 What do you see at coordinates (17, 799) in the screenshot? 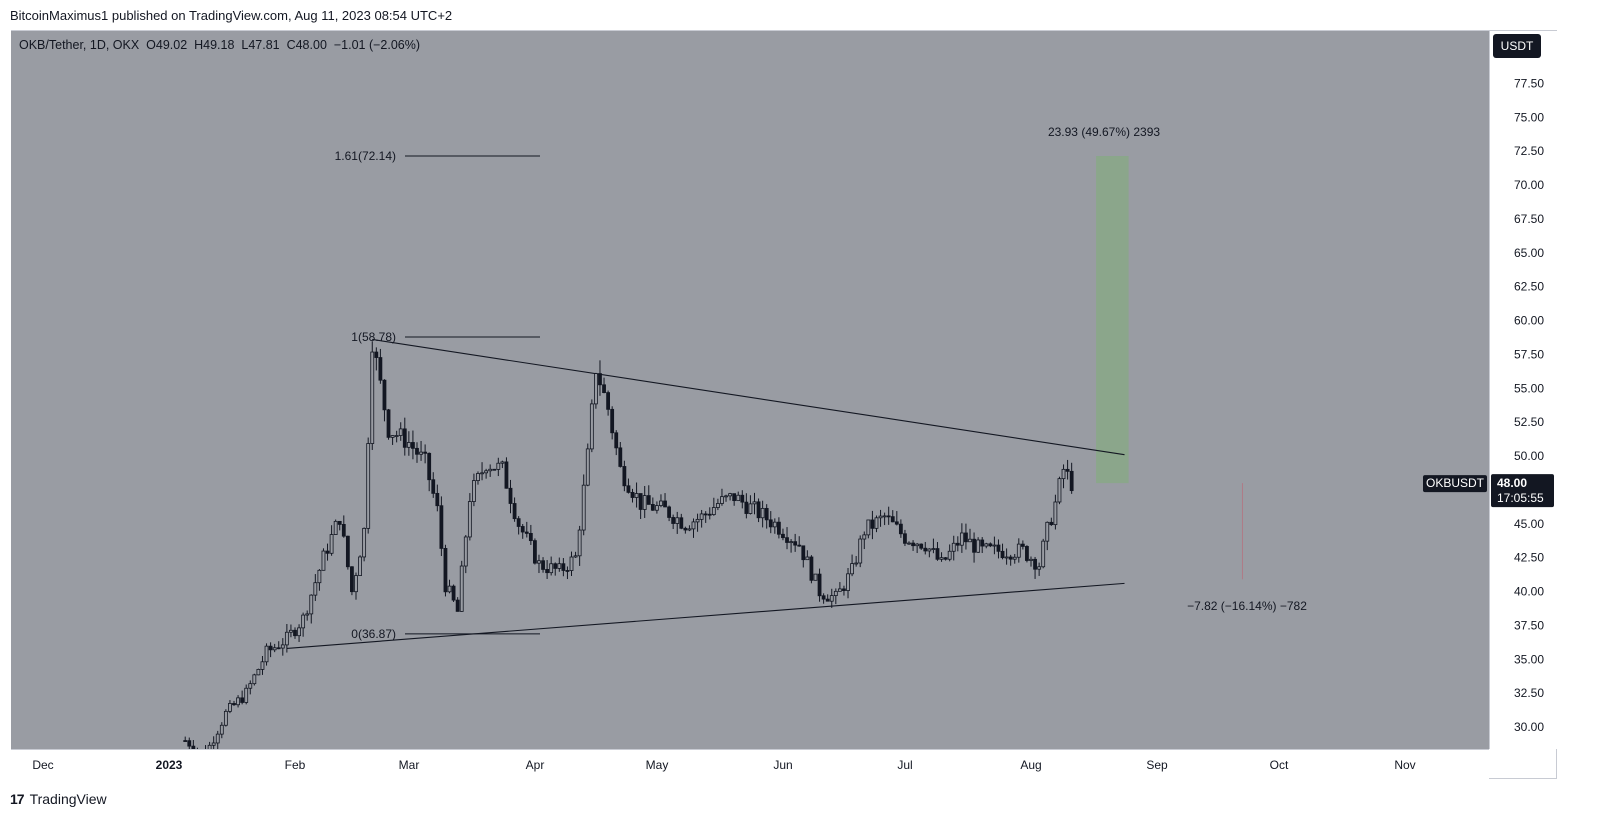
I see `tradingview-logo-icon: 17` at bounding box center [17, 799].